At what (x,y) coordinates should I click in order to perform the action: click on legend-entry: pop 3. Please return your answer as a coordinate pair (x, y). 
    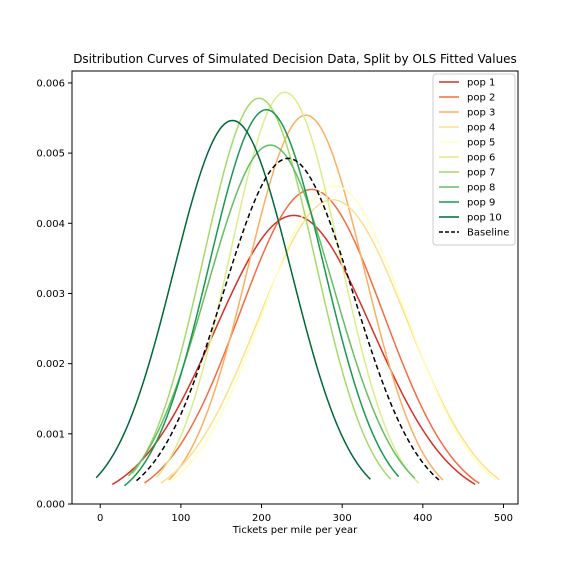
    Looking at the image, I should click on (481, 113).